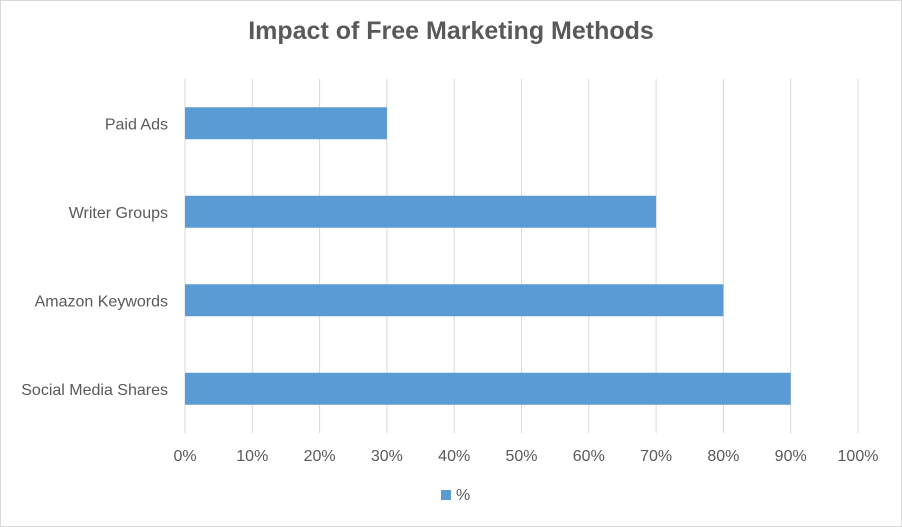  What do you see at coordinates (521, 456) in the screenshot?
I see `x-tick-label: 50%` at bounding box center [521, 456].